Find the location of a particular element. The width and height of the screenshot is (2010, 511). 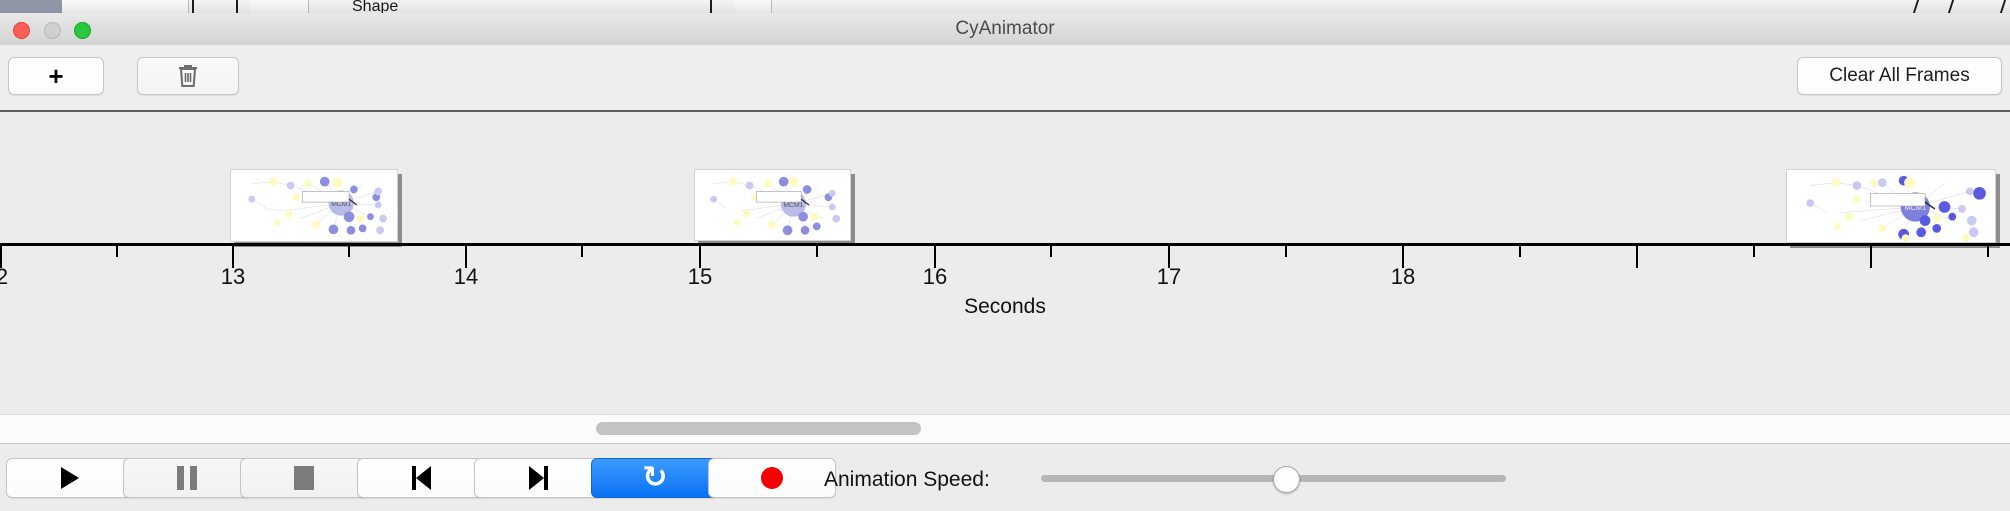

play-icon is located at coordinates (70, 478).